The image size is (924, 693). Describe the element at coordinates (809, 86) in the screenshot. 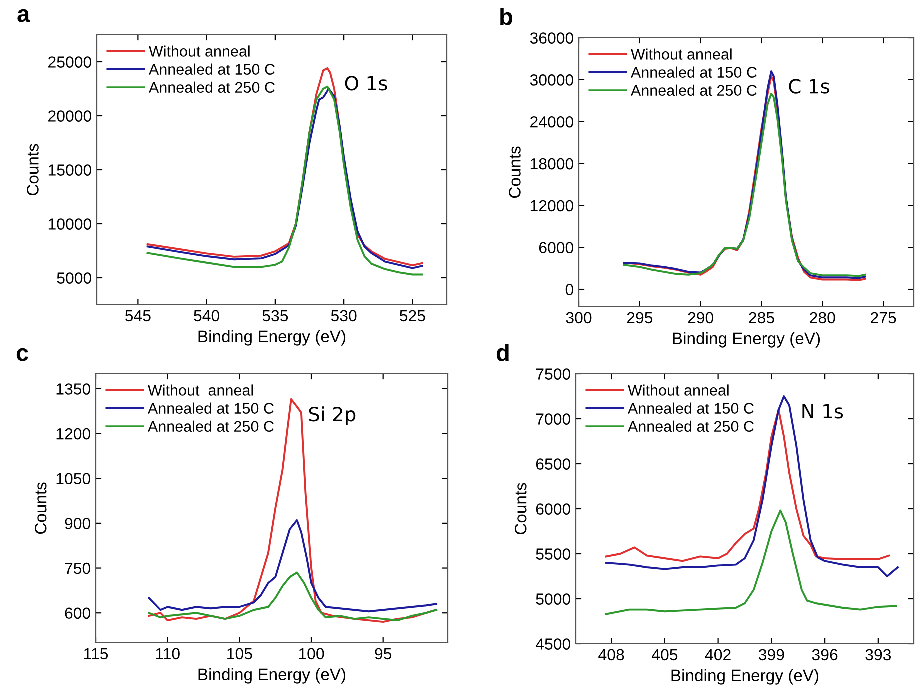

I see `annotation: C 1s` at that location.